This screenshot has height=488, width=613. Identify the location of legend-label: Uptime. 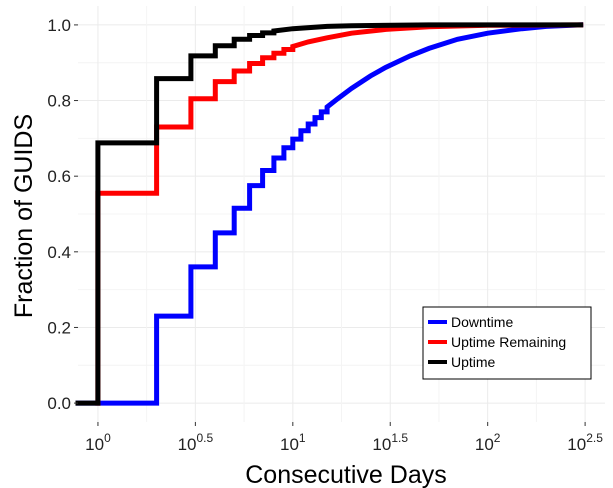
(473, 362).